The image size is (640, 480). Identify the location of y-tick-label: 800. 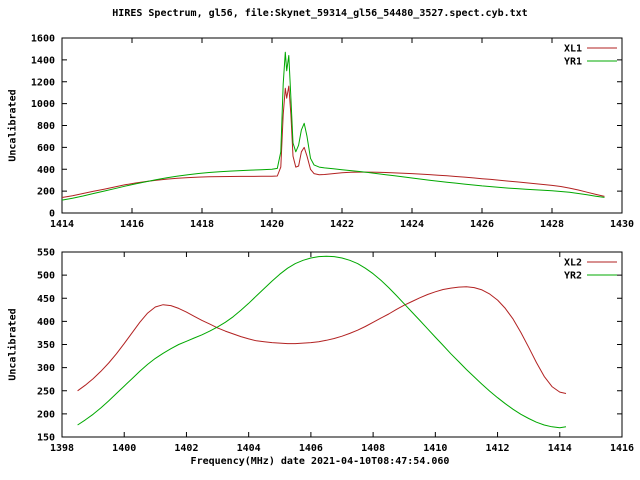
(46, 126).